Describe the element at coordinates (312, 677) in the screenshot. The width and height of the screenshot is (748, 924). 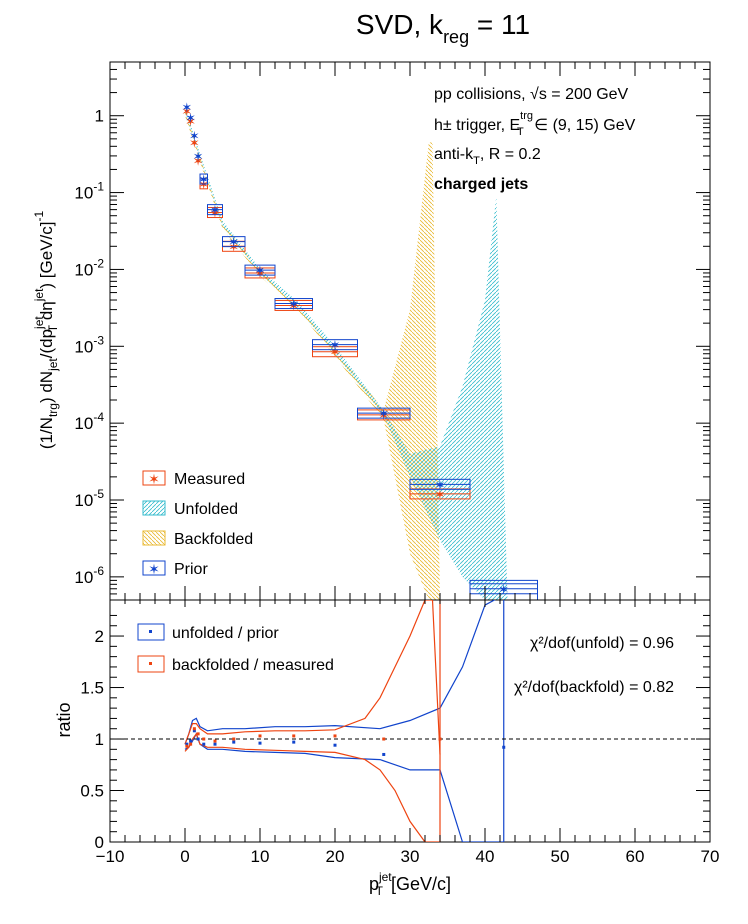
I see `backfolded-measured-band-upper` at that location.